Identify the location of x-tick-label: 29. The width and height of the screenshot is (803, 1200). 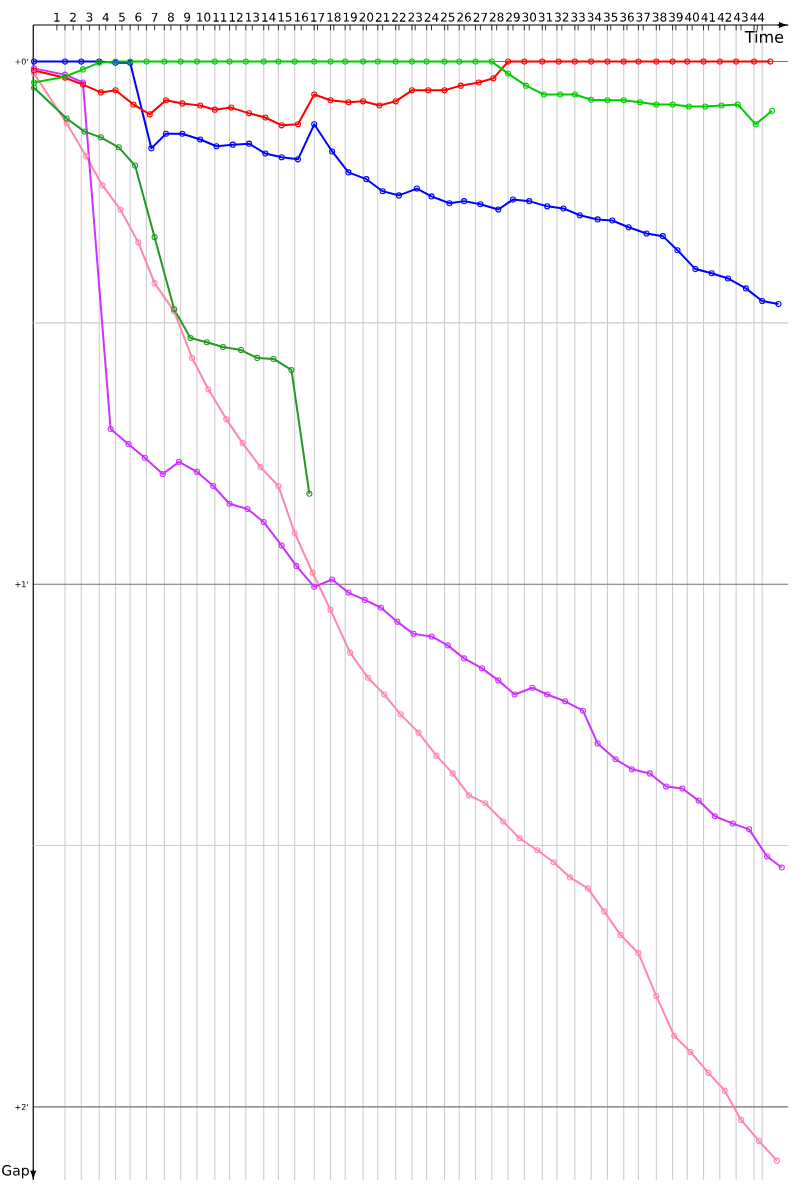
(513, 17).